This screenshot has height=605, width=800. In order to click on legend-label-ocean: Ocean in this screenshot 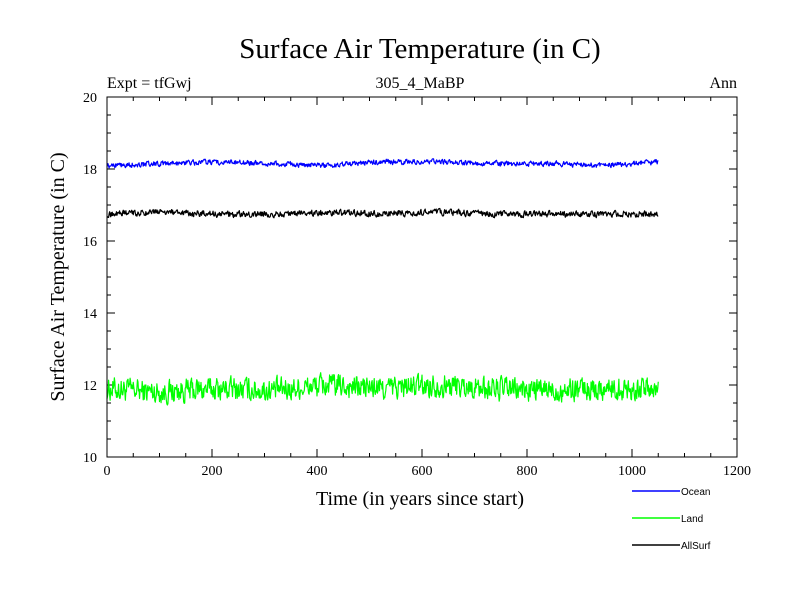, I will do `click(695, 492)`.